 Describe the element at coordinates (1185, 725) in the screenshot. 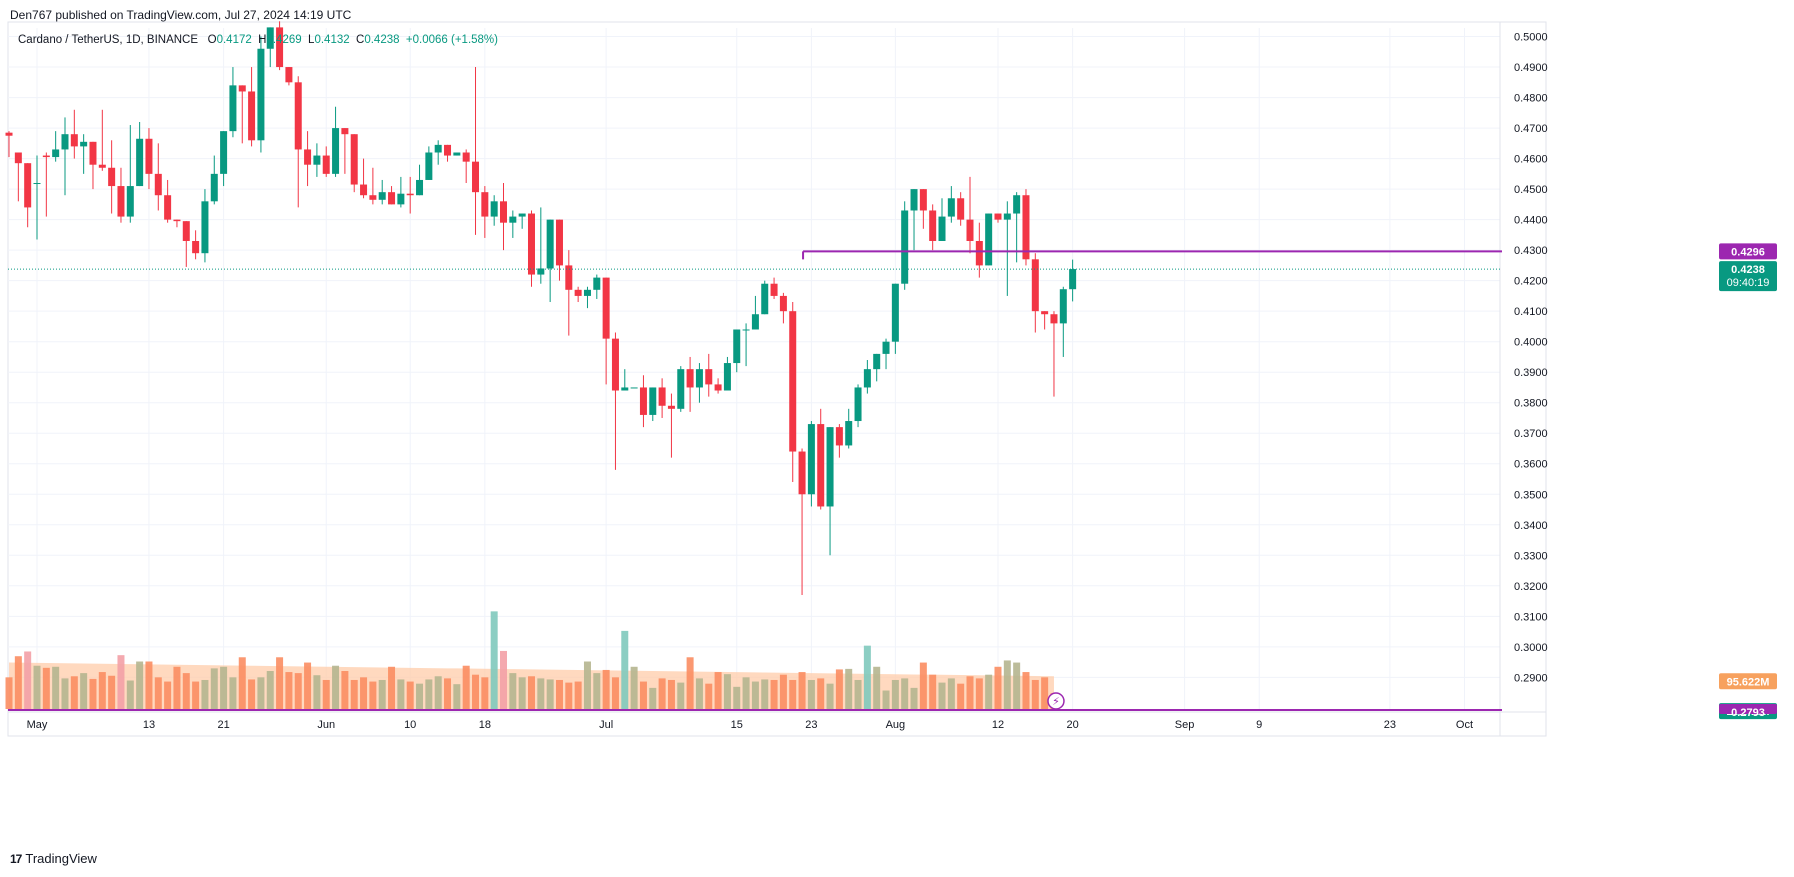

I see `time-tick-label: Sep` at that location.